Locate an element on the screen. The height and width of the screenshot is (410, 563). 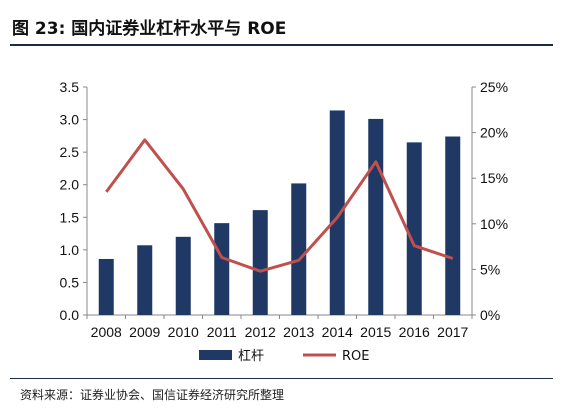
legend: 杠杆 ROE is located at coordinates (284, 356).